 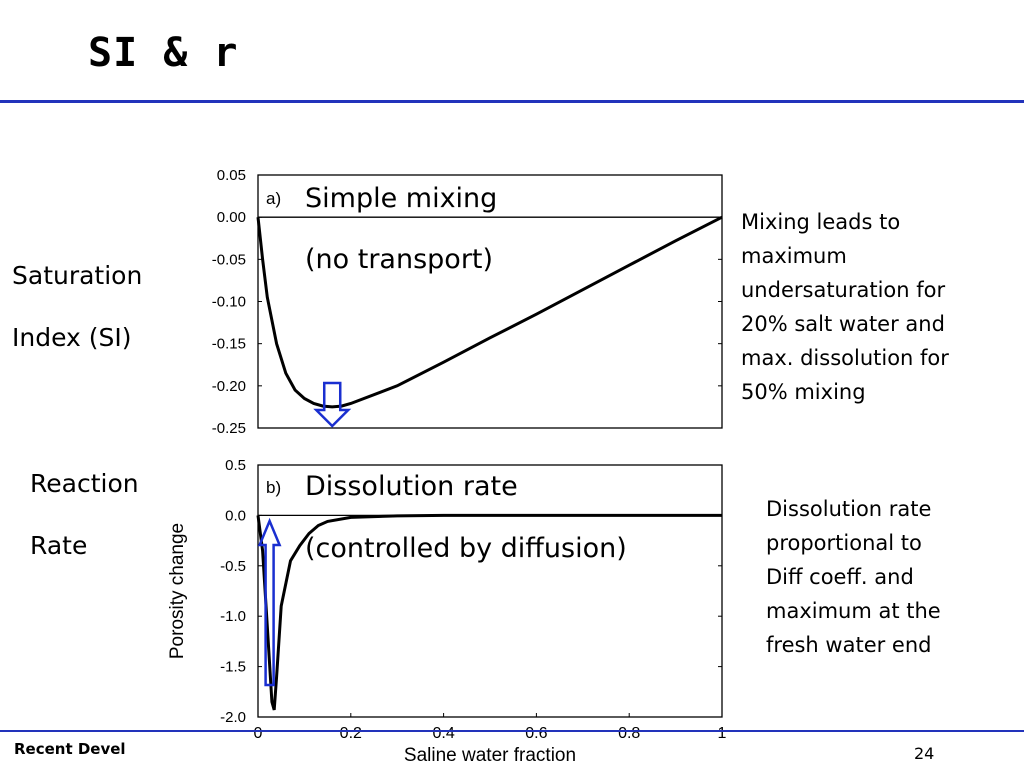 What do you see at coordinates (853, 611) in the screenshot?
I see `note-bottom-line: maximum at the` at bounding box center [853, 611].